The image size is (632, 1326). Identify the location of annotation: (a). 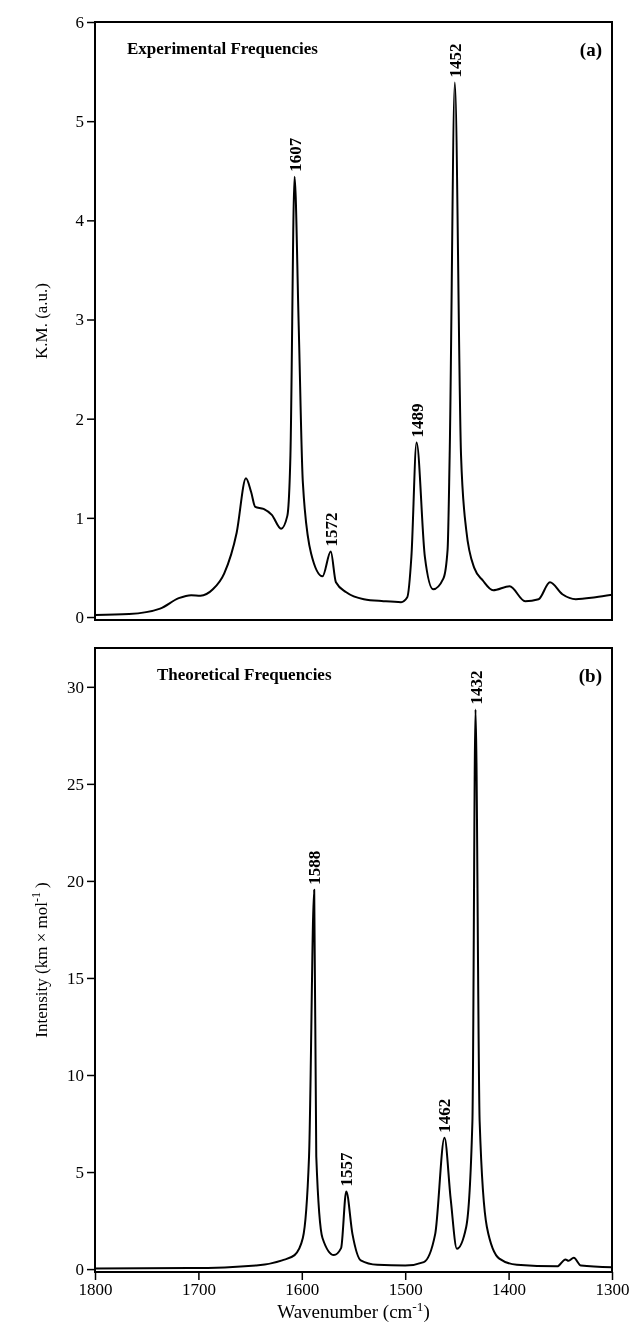
(590, 50).